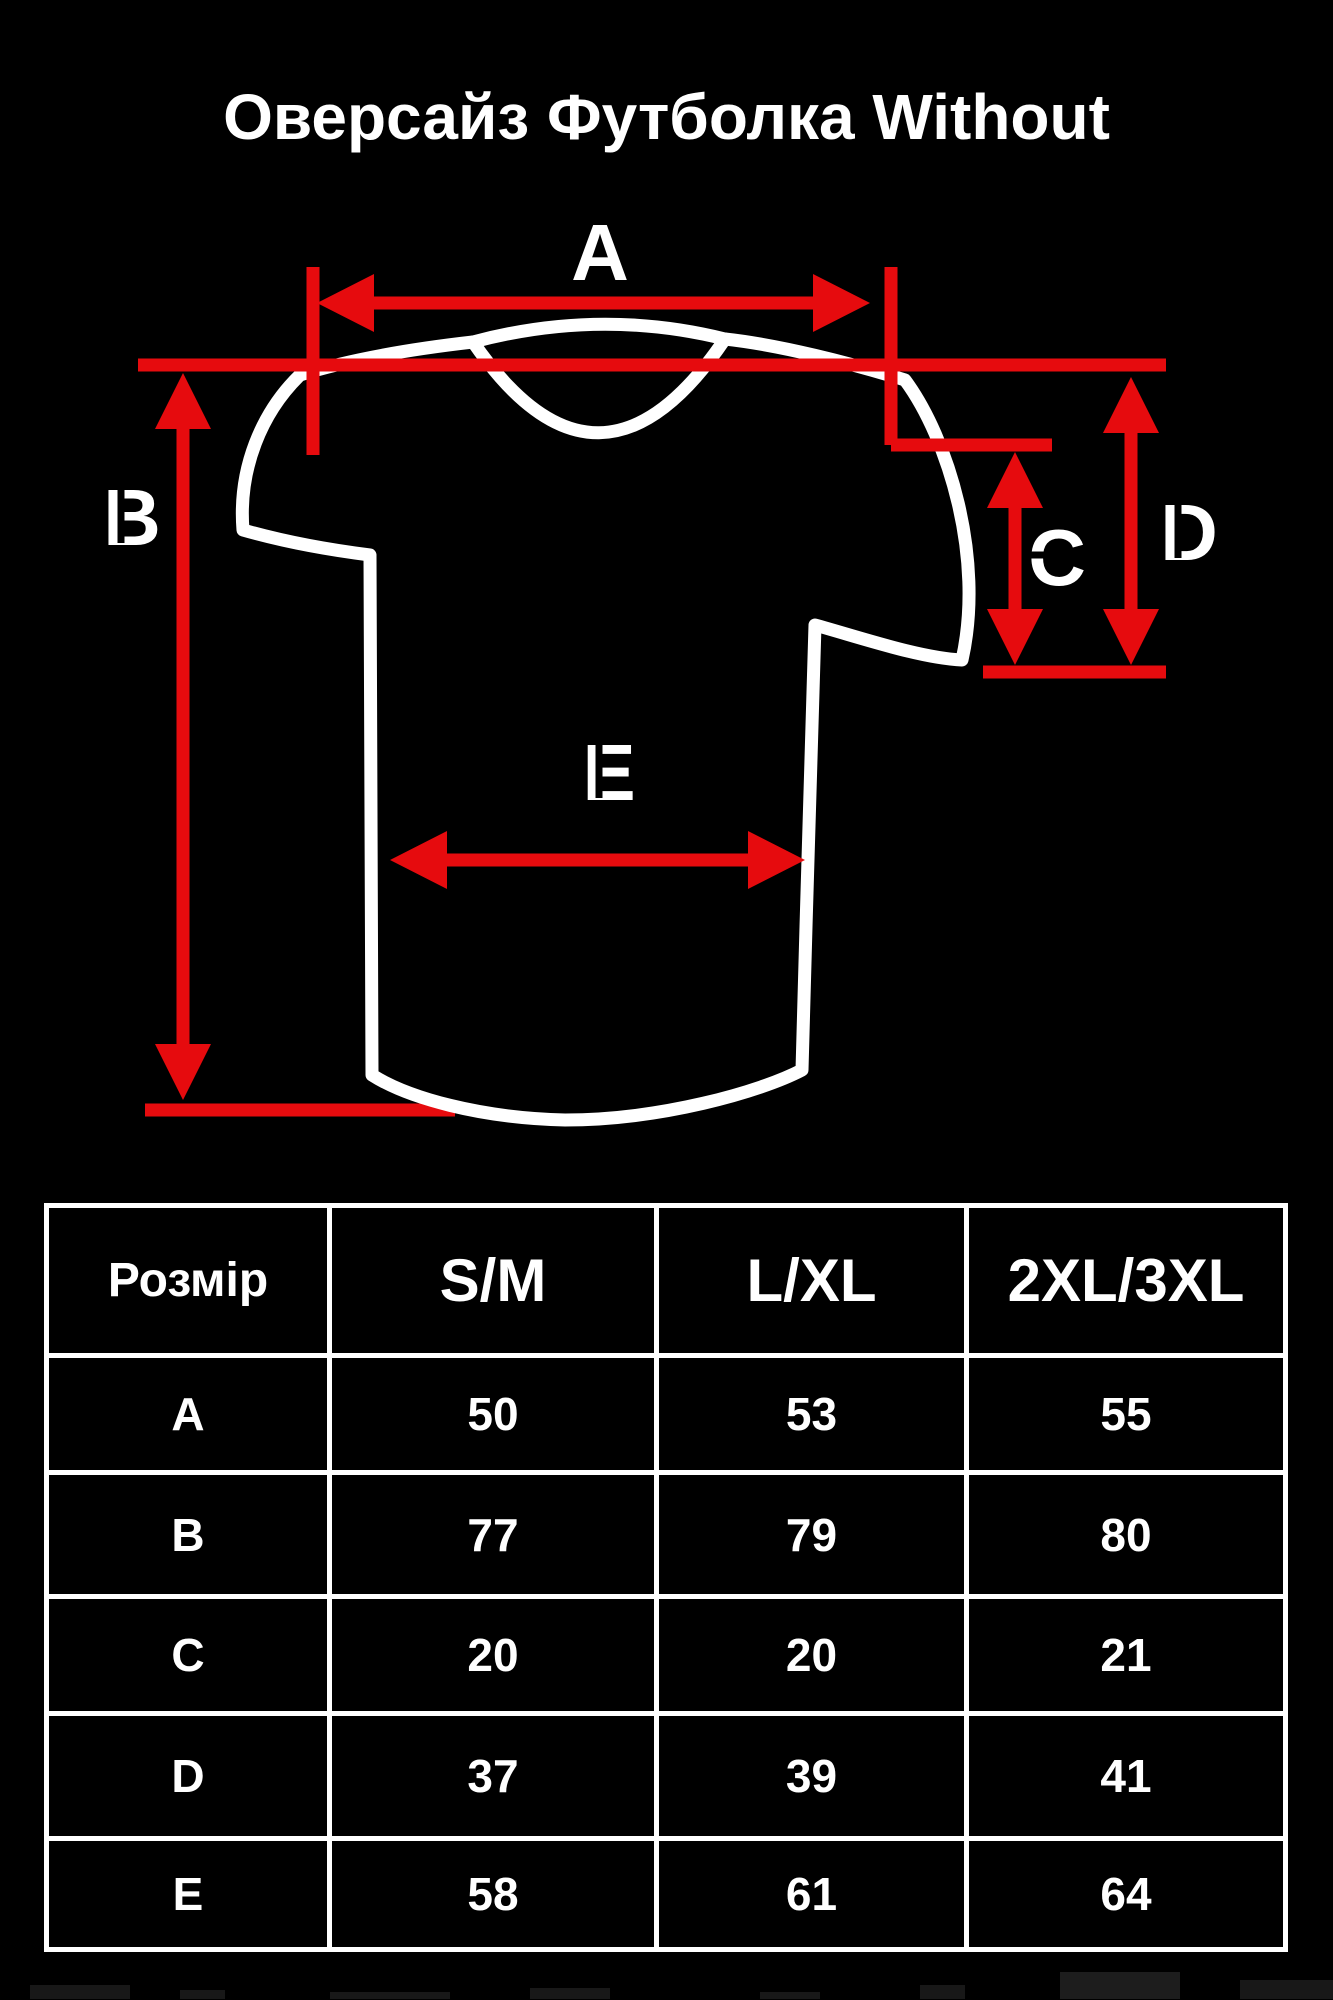 The height and width of the screenshot is (2000, 1333). Describe the element at coordinates (608, 772) in the screenshot. I see `measure-label-e: E` at that location.